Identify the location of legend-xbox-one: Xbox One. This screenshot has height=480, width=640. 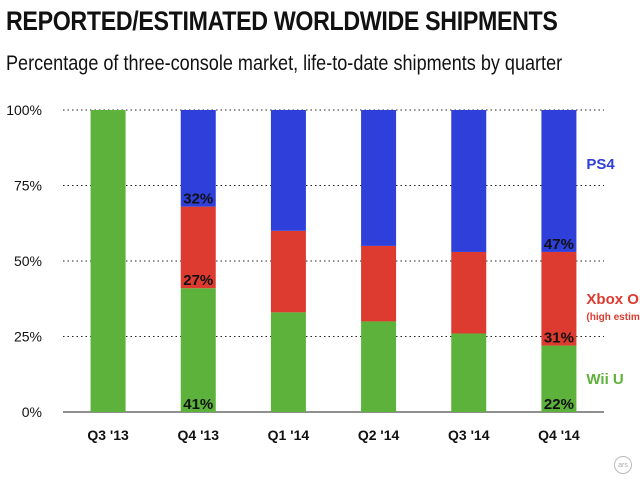
(613, 299).